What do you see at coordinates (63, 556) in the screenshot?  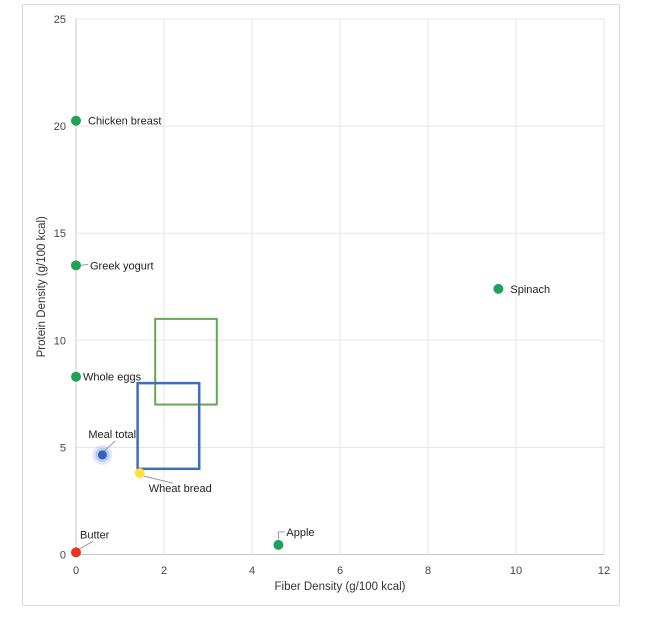 I see `y-tick-label-0: 0` at bounding box center [63, 556].